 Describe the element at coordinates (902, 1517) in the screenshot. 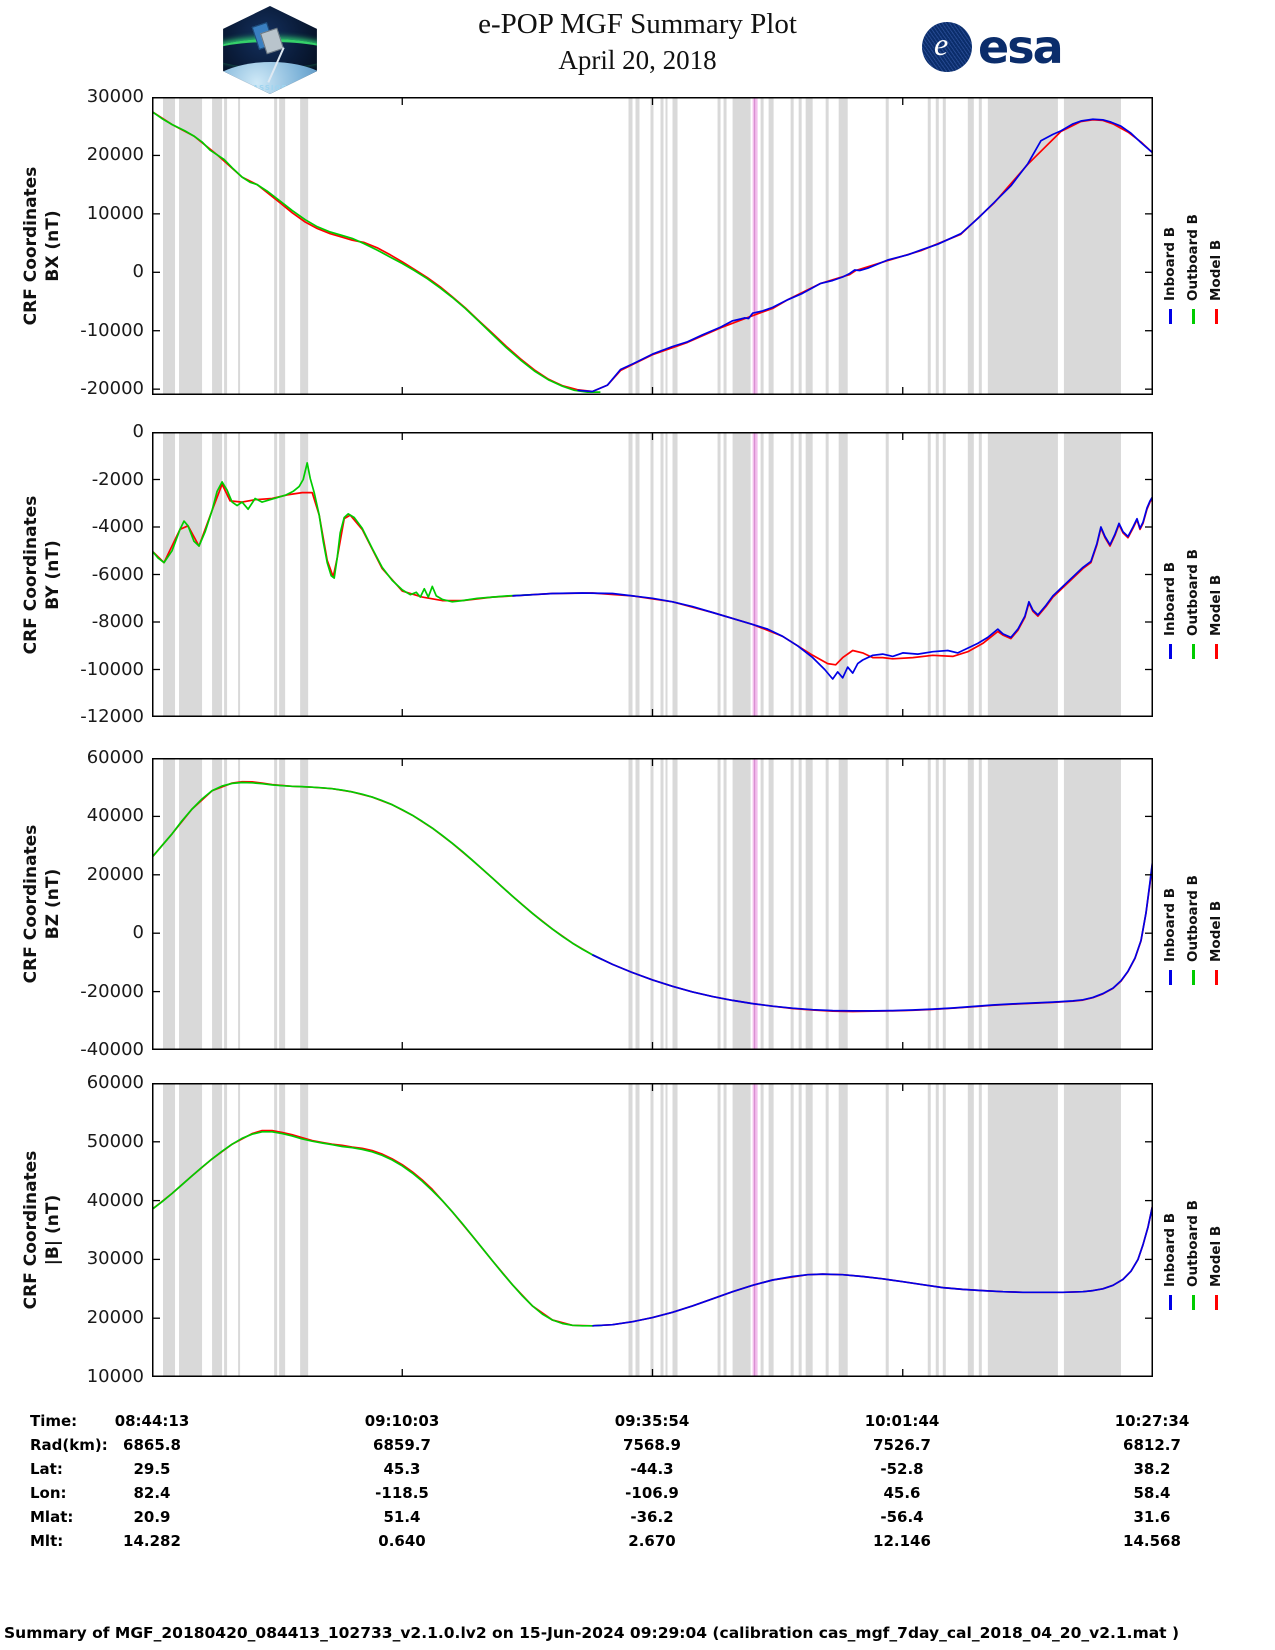

I see `table-cell: -56.4` at that location.